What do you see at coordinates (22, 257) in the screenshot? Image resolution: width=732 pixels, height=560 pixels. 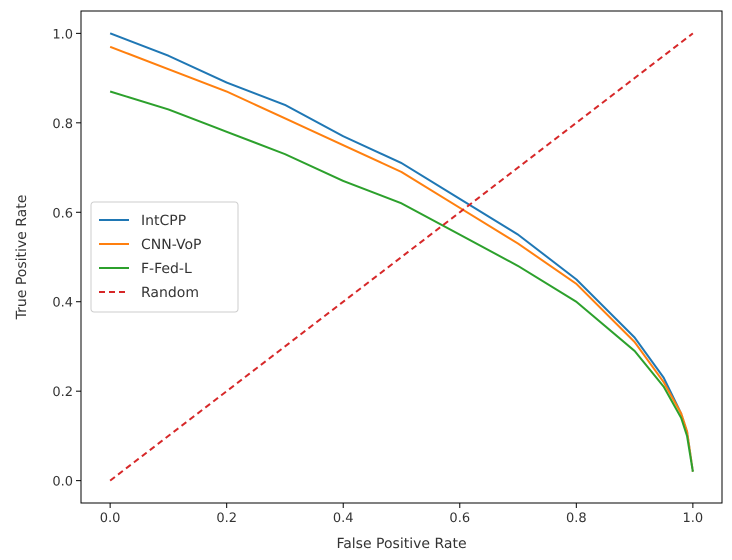 I see `y-axis-title: True Positive Rate` at bounding box center [22, 257].